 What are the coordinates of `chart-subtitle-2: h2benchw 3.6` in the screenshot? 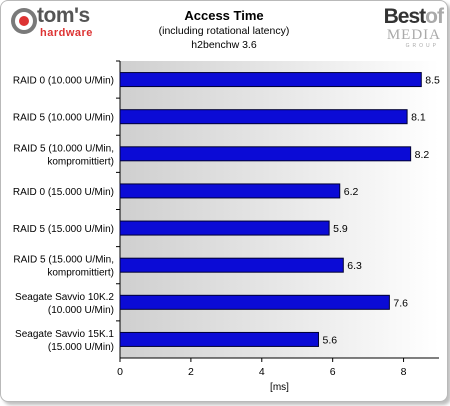 It's located at (224, 45).